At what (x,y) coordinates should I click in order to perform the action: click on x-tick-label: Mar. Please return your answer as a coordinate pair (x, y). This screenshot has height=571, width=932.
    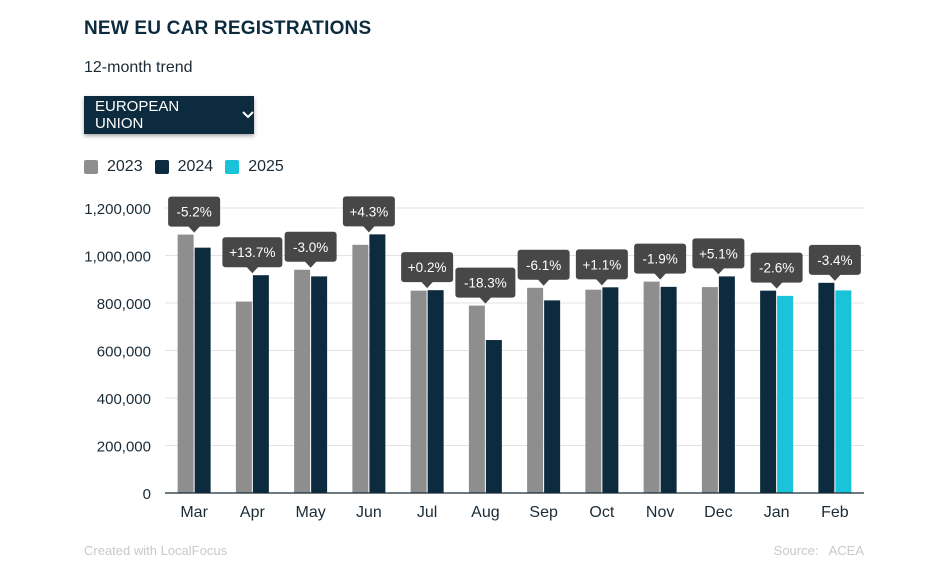
    Looking at the image, I should click on (194, 512).